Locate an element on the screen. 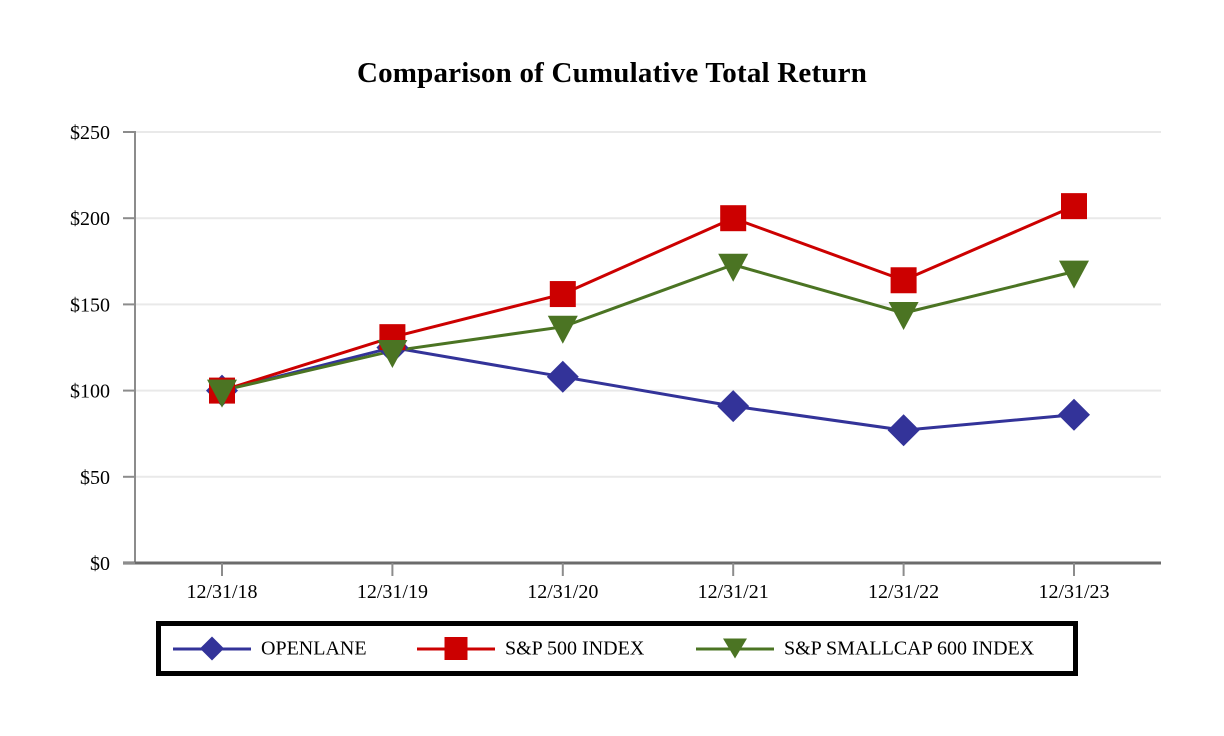  diamond-marker-icon is located at coordinates (212, 648).